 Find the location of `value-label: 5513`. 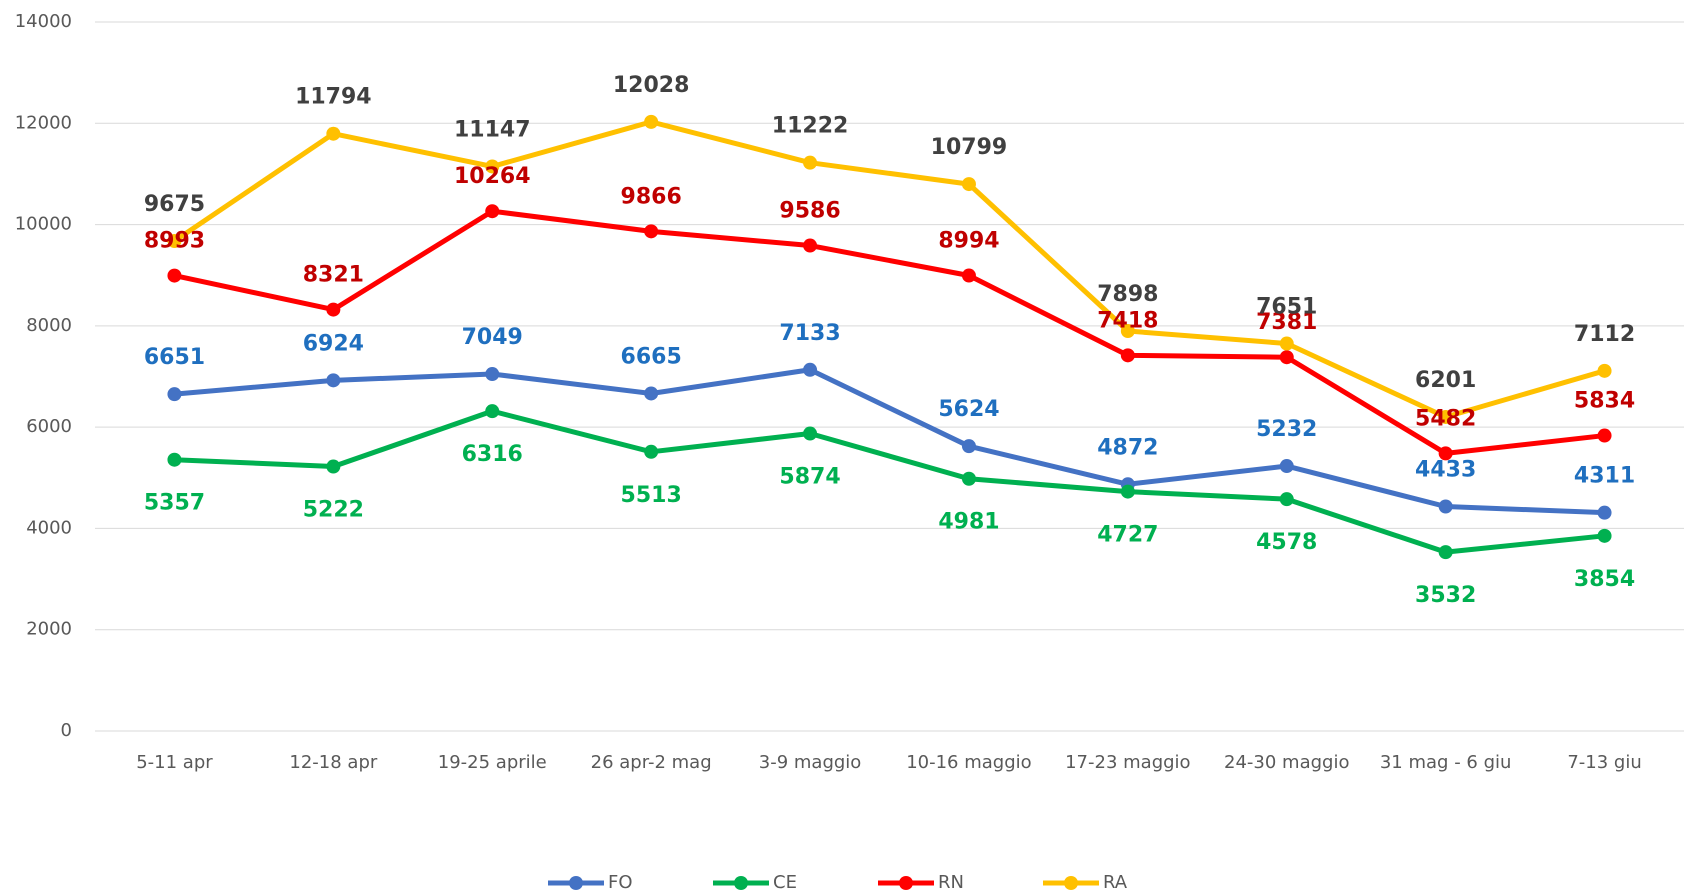

value-label: 5513 is located at coordinates (651, 495).